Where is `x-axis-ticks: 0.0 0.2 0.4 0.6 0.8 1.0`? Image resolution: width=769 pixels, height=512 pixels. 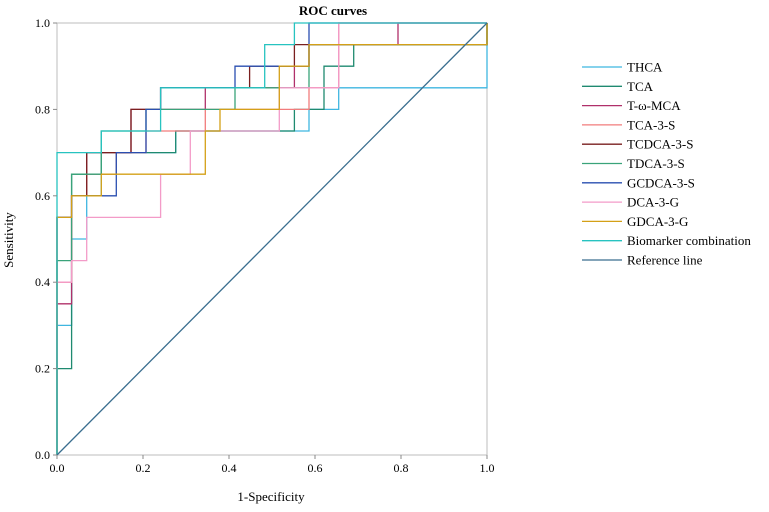
x-axis-ticks: 0.0 0.2 0.4 0.6 0.8 1.0 is located at coordinates (272, 465).